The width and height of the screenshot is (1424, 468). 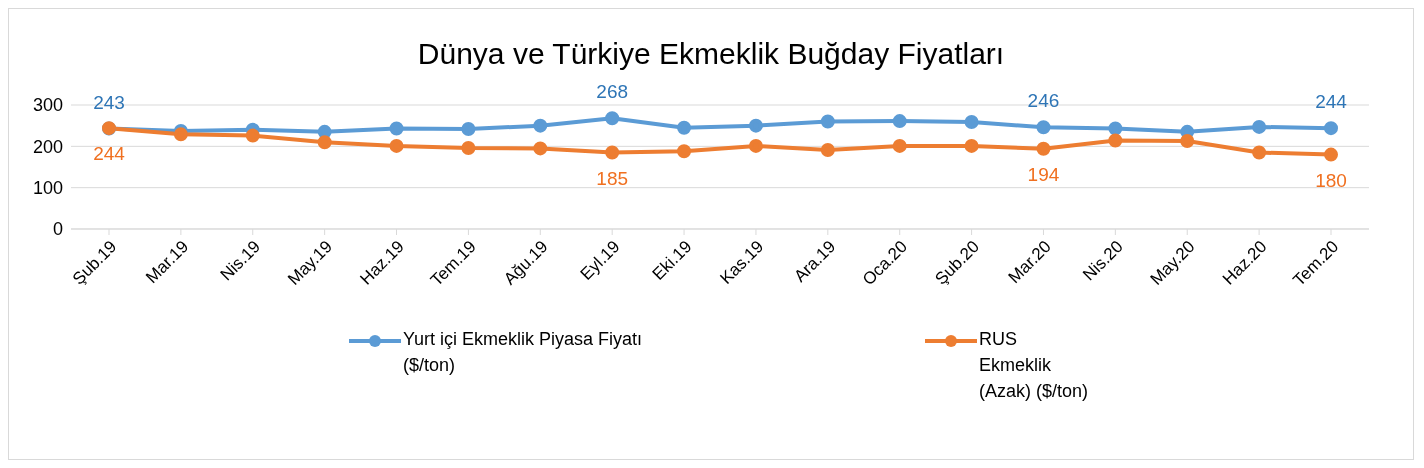 I want to click on data-label: 243, so click(x=109, y=102).